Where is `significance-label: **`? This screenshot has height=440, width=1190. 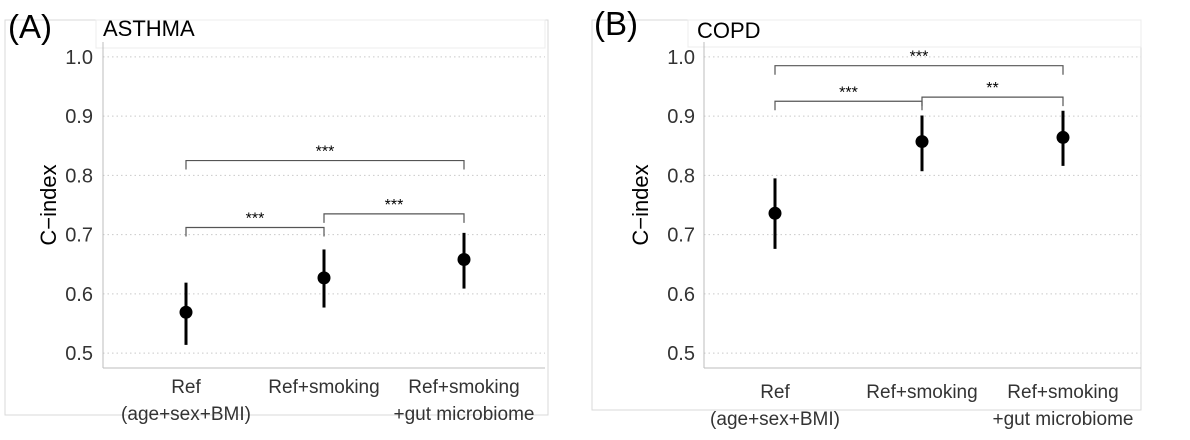
significance-label: ** is located at coordinates (992, 88).